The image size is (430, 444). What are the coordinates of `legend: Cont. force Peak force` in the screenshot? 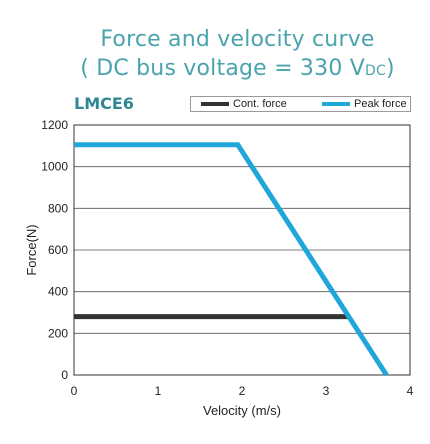 It's located at (300, 104).